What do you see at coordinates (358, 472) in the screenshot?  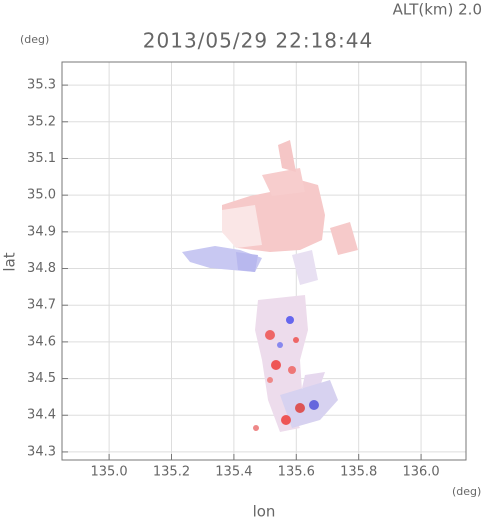 I see `x-tick-label: 135.8` at bounding box center [358, 472].